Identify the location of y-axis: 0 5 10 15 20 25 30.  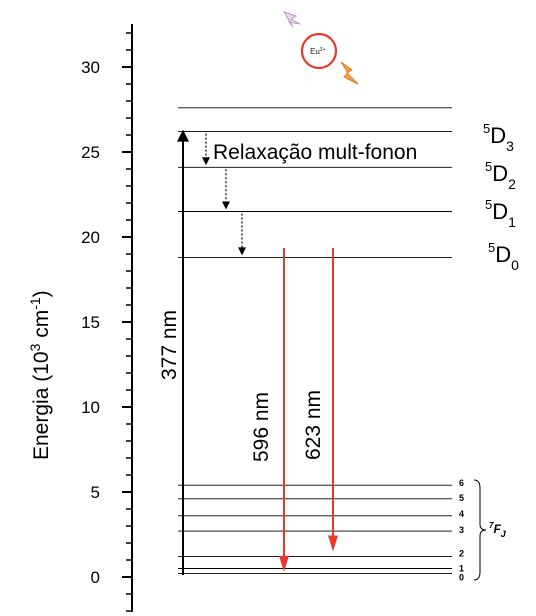
(107, 318).